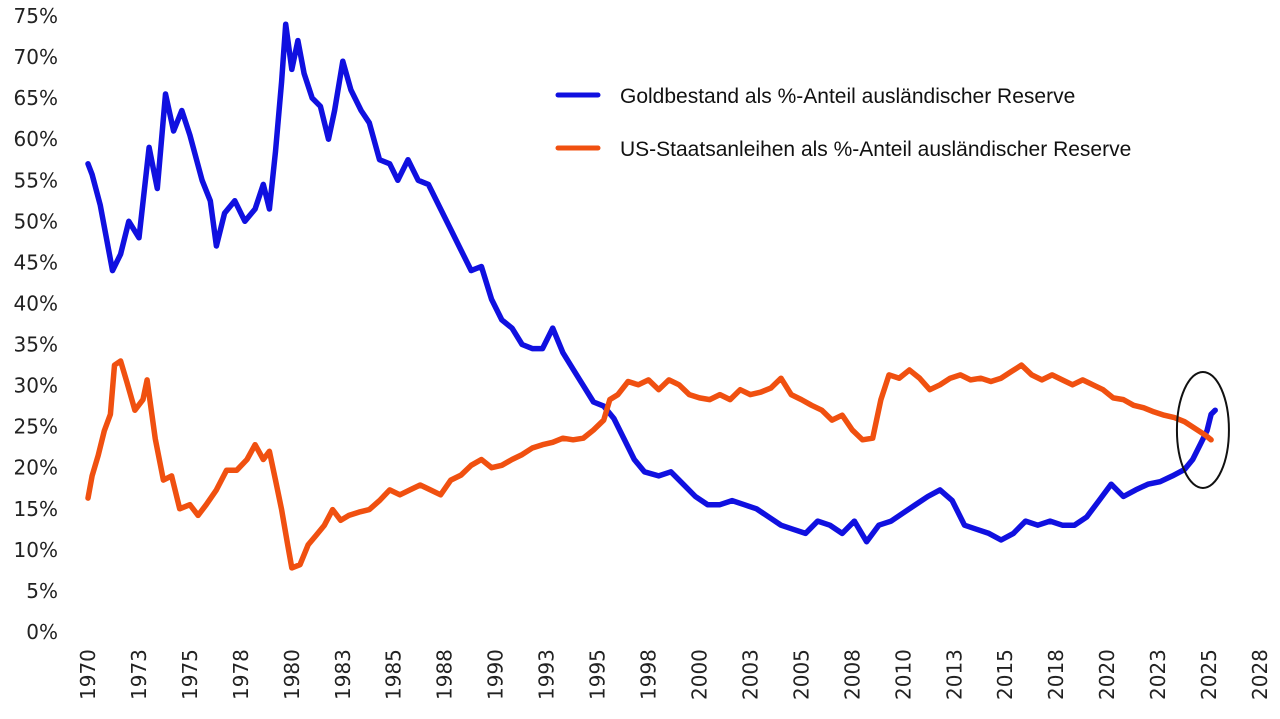 The image size is (1280, 719). I want to click on y-tick-label: 10%, so click(36, 550).